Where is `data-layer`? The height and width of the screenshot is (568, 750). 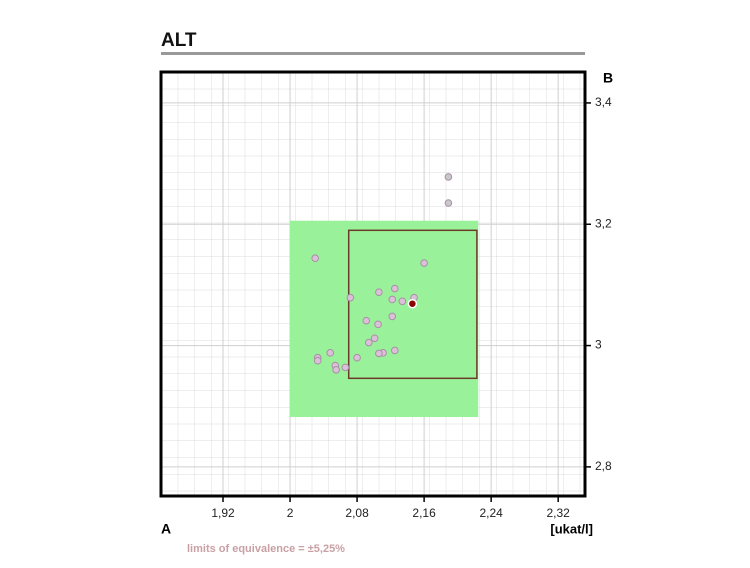 data-layer is located at coordinates (384, 295).